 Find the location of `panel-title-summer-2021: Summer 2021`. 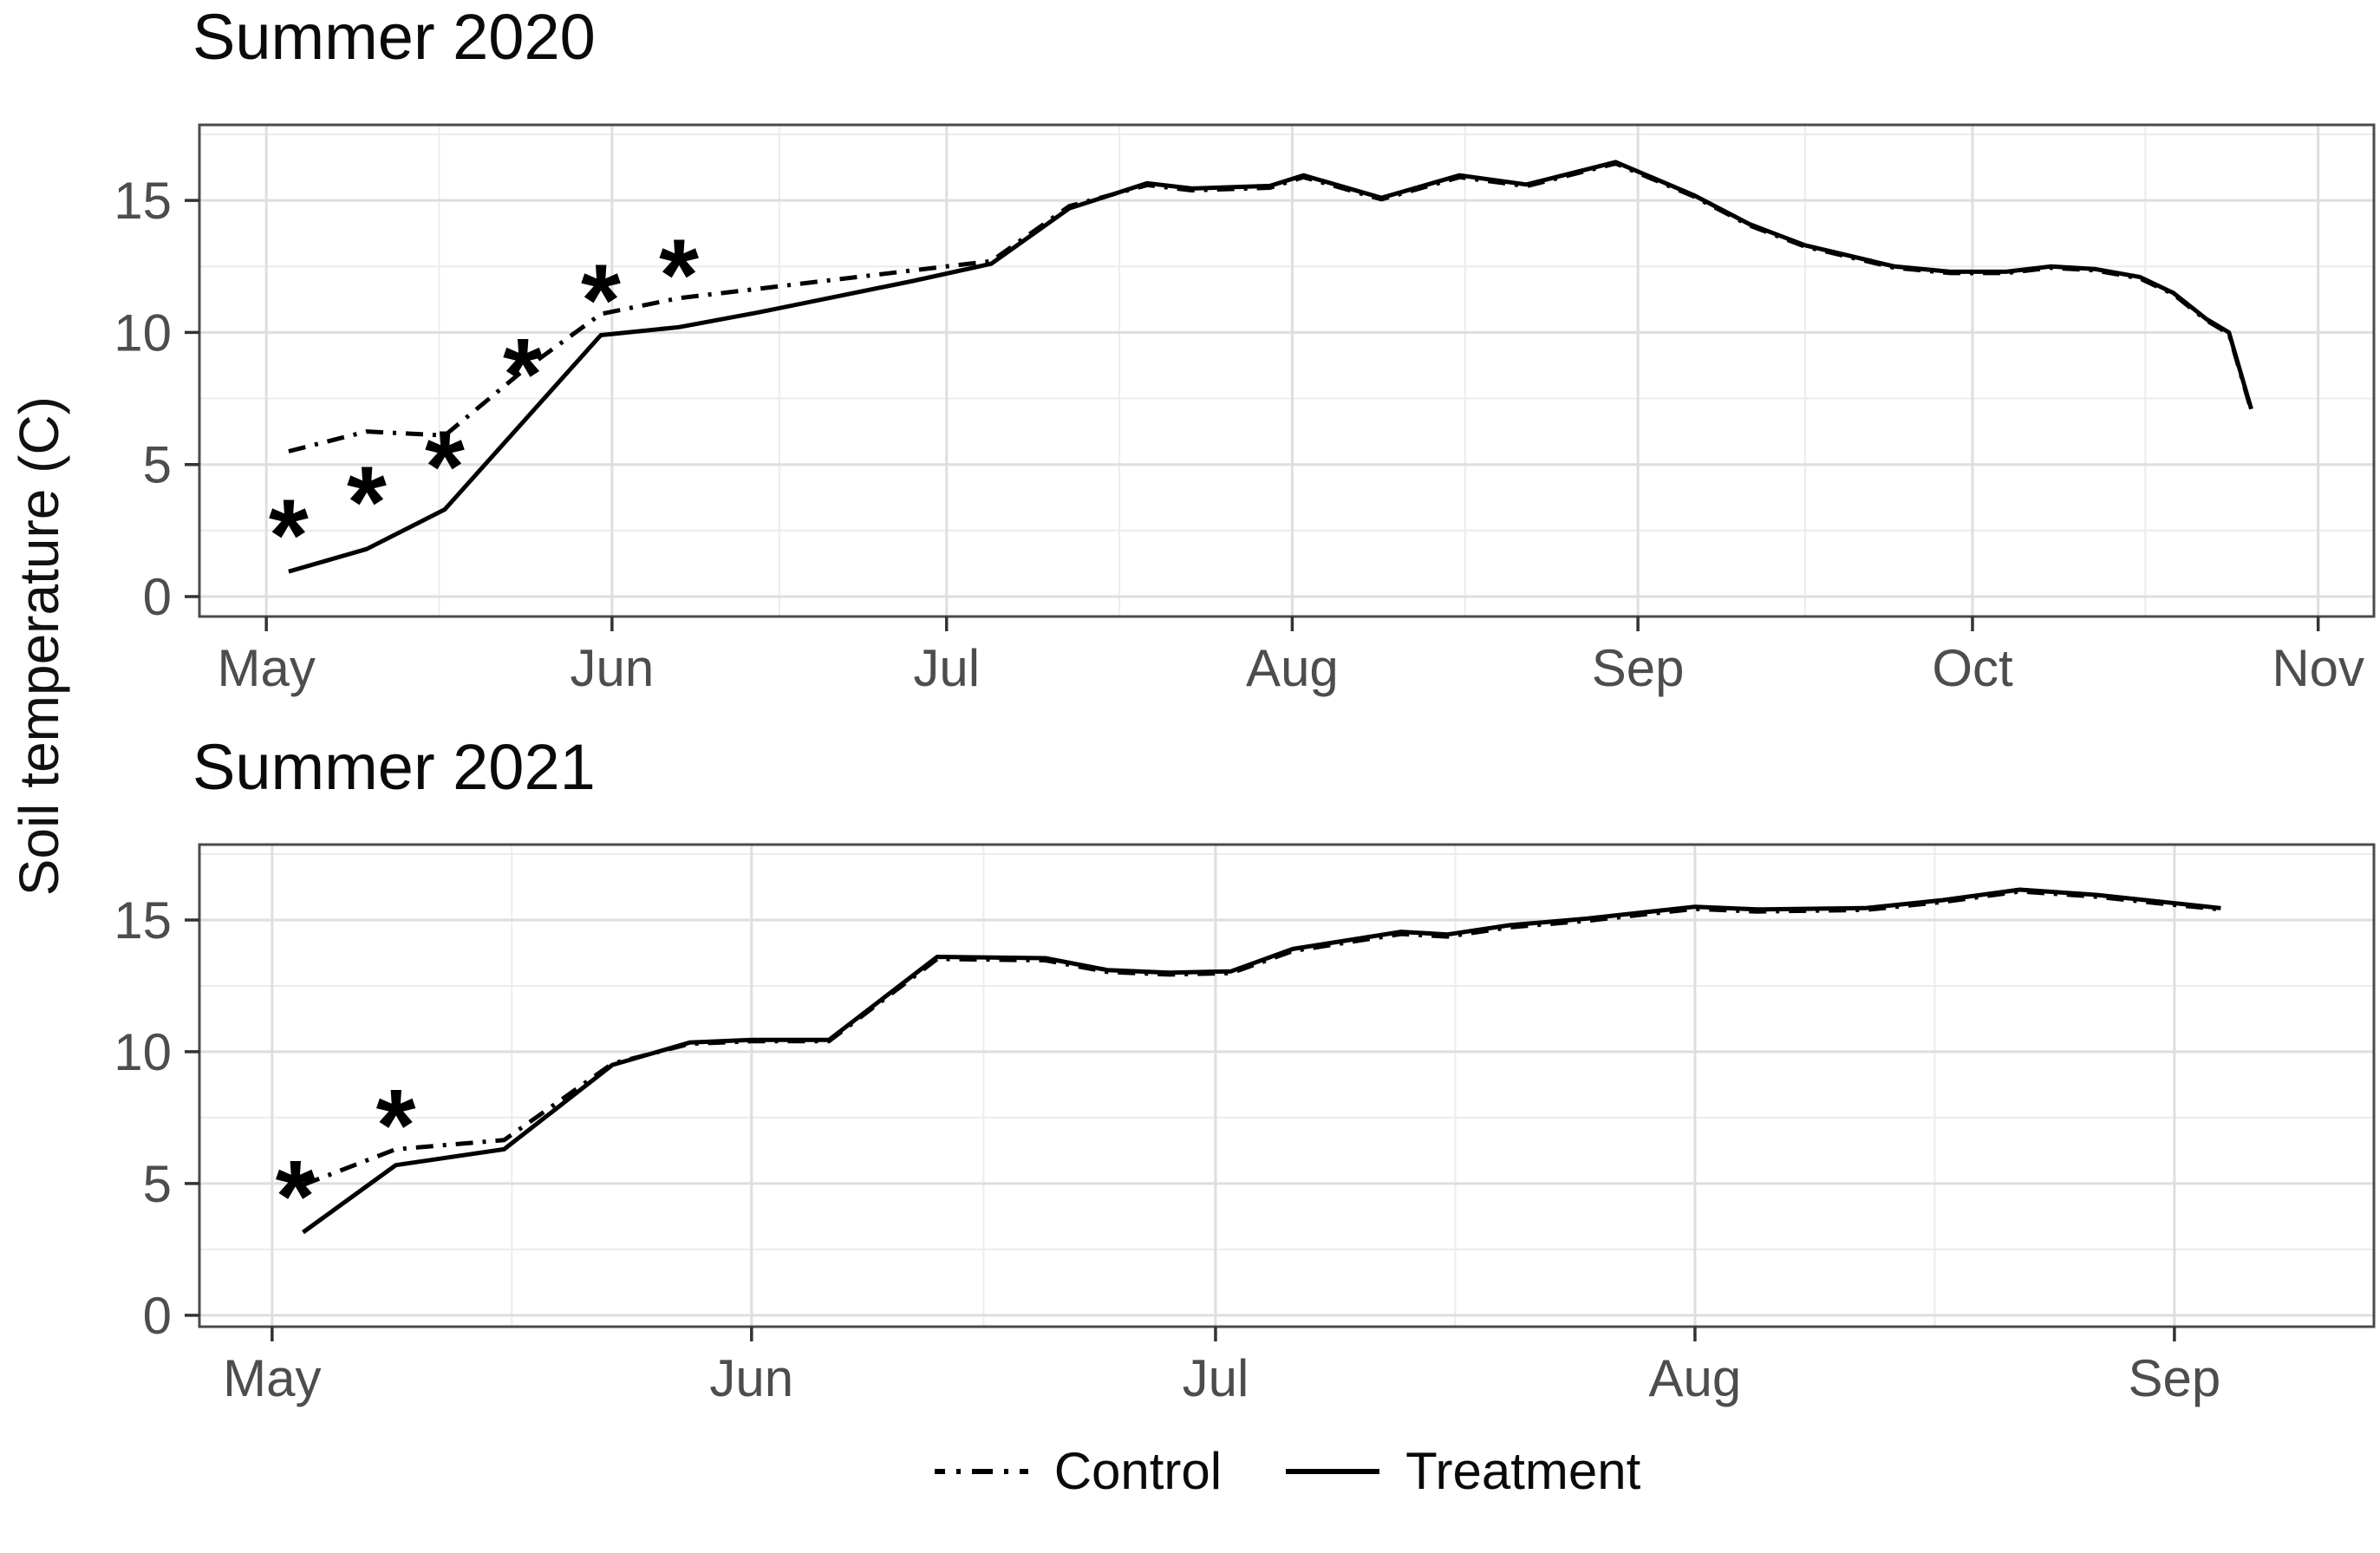

panel-title-summer-2021: Summer 2021 is located at coordinates (394, 767).